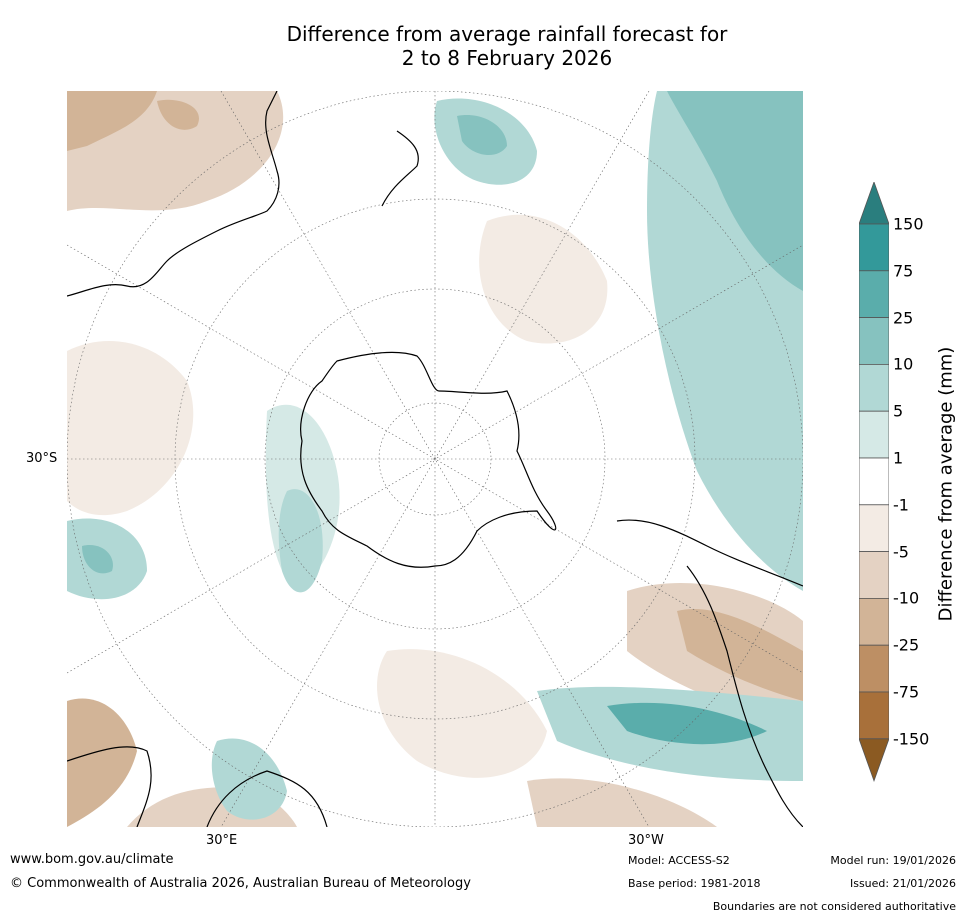  Describe the element at coordinates (400, 168) in the screenshot. I see `new-zealand-coast` at that location.